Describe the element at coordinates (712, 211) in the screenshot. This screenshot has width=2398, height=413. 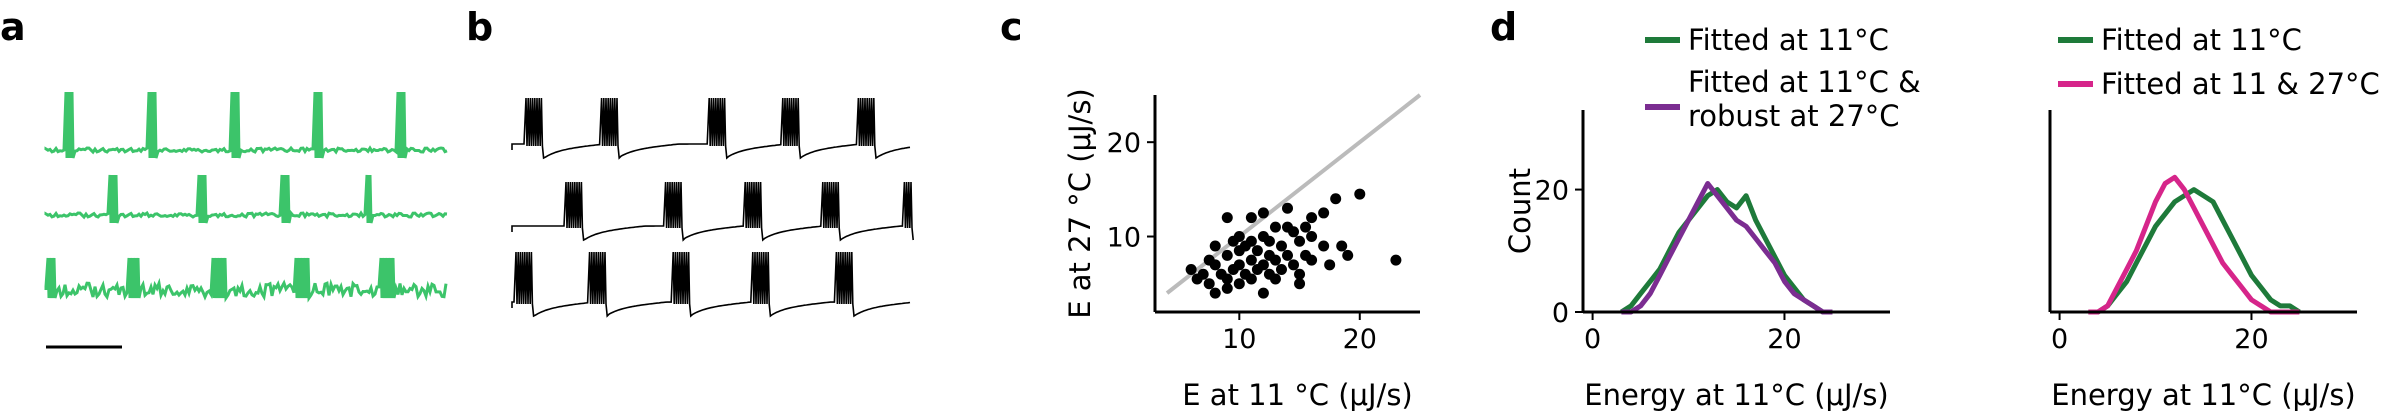
I see `trace-b-middle` at that location.